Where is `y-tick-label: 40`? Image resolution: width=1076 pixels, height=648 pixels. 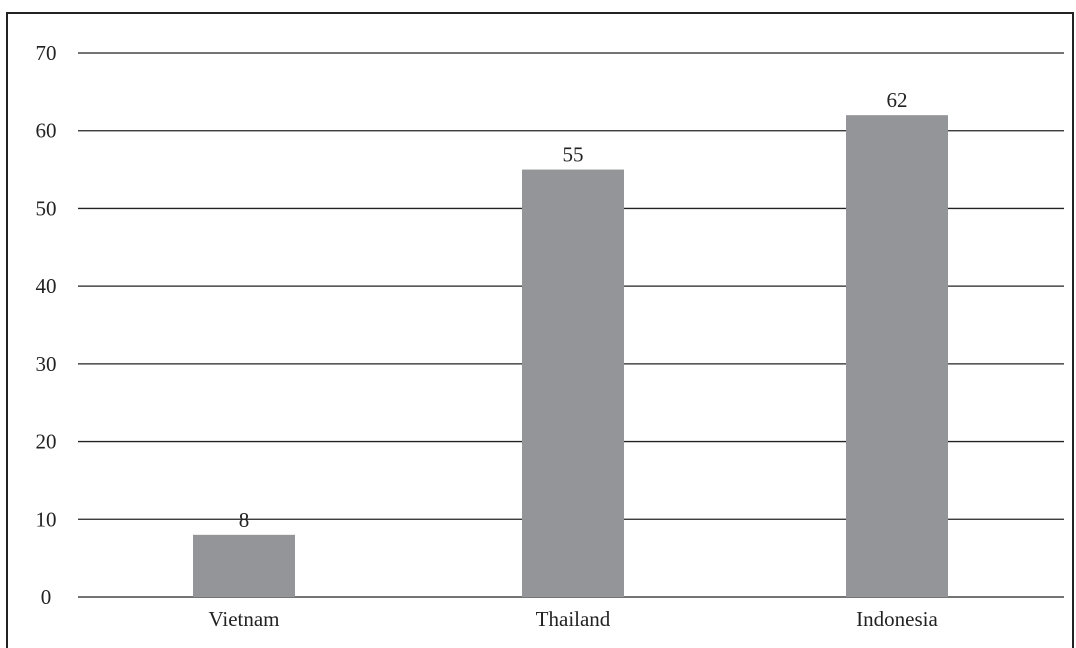
y-tick-label: 40 is located at coordinates (46, 286).